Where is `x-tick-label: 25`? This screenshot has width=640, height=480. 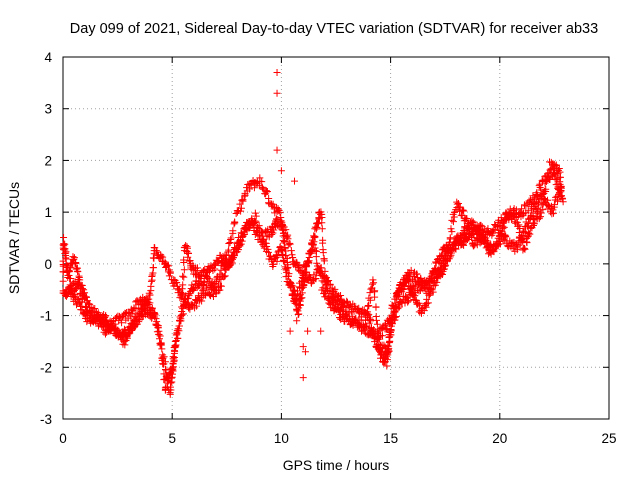
x-tick-label: 25 is located at coordinates (608, 438).